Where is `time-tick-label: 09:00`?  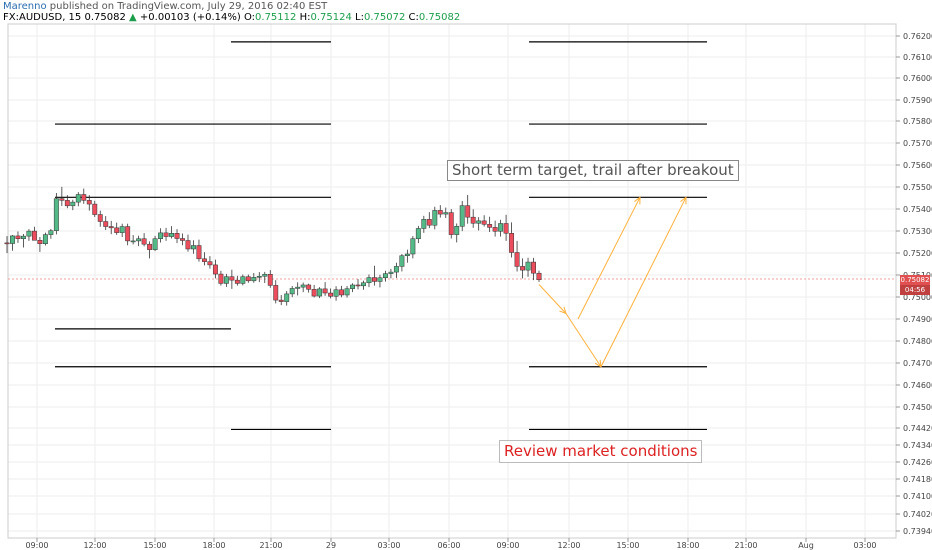 time-tick-label: 09:00 is located at coordinates (36, 545).